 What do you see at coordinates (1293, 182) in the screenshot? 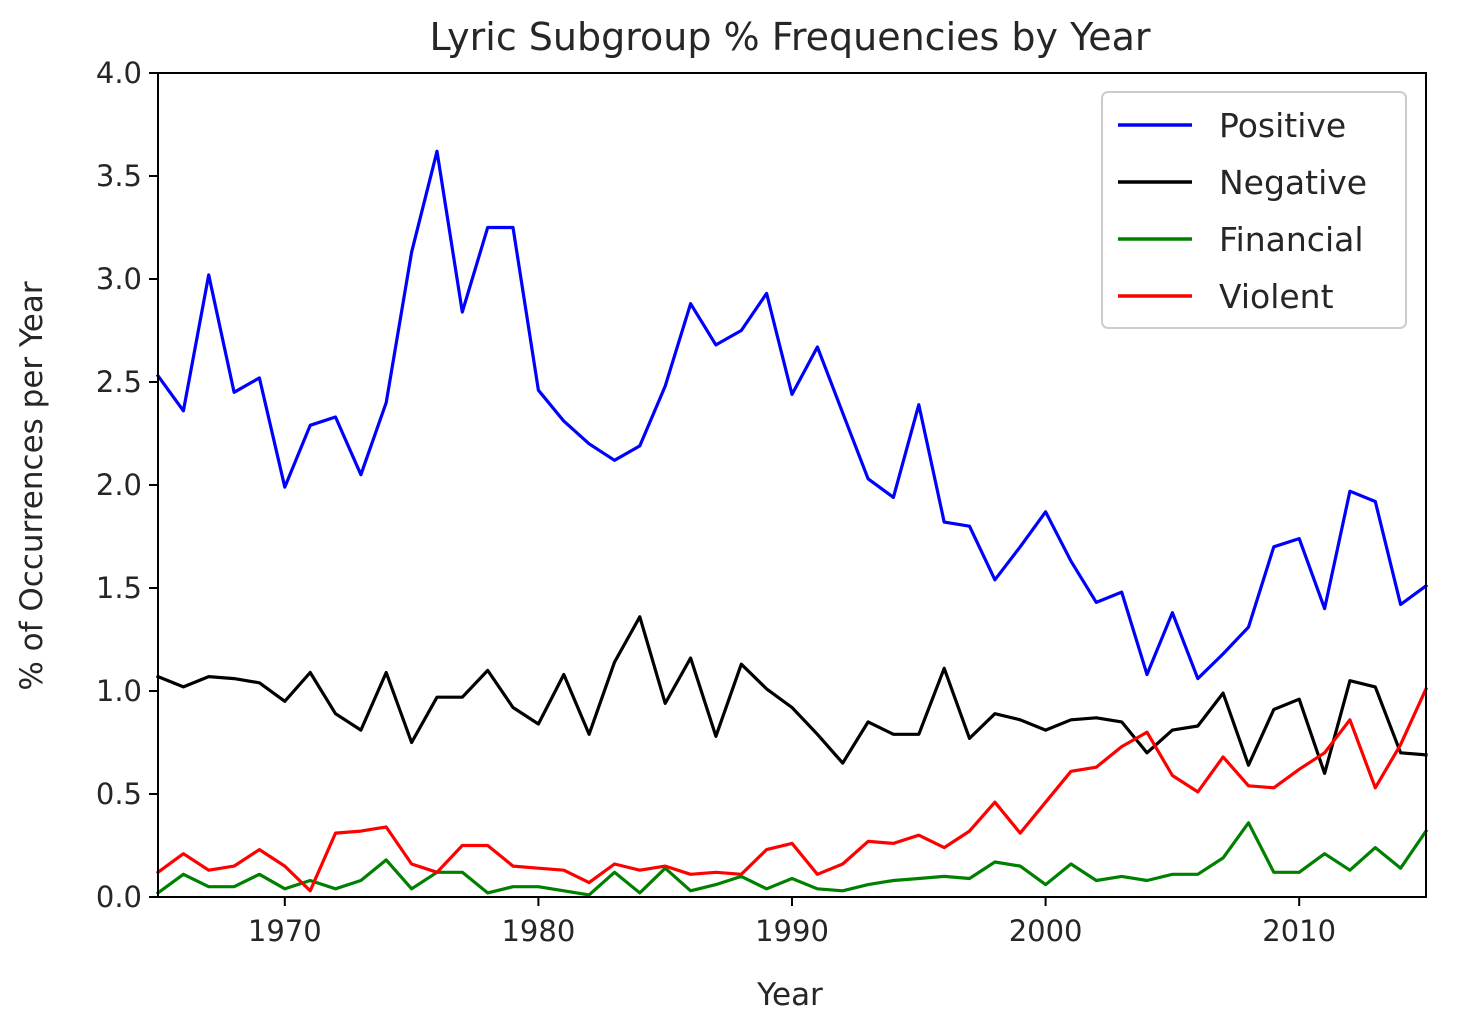
I see `legend-label-negative: Negative` at bounding box center [1293, 182].